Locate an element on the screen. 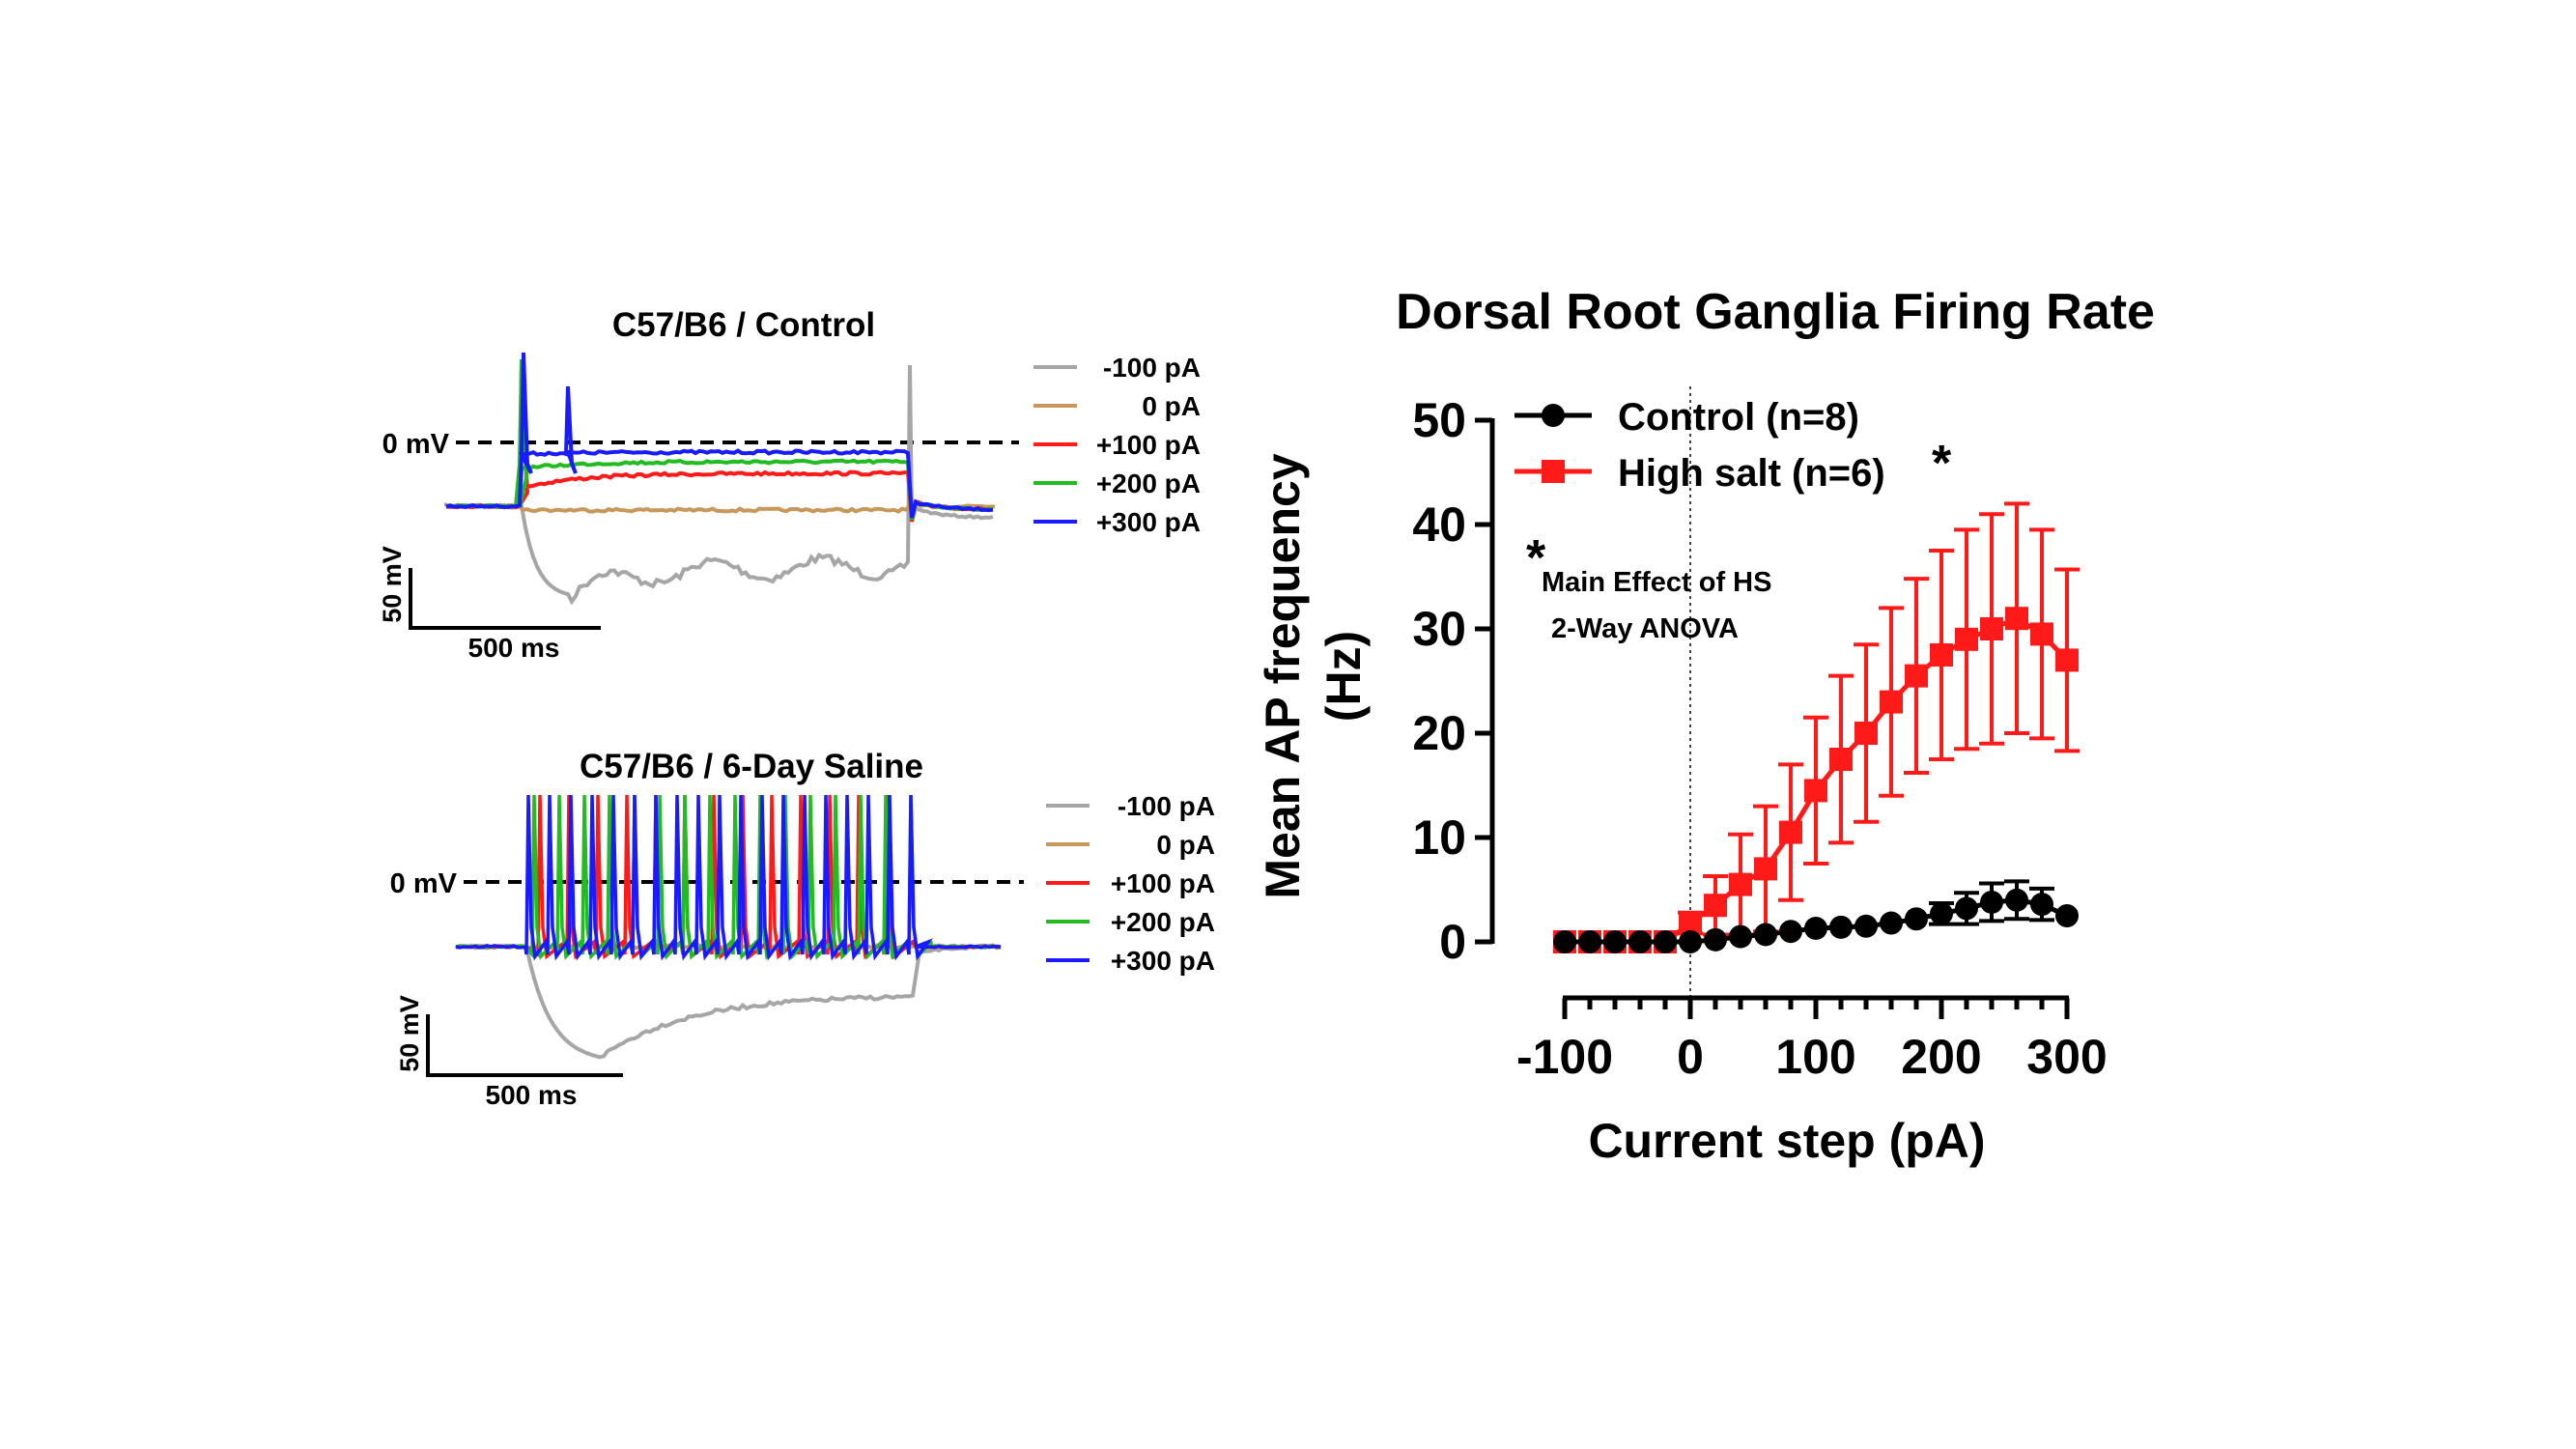  trace-title: C57/B6 / 6-Day Saline is located at coordinates (751, 766).